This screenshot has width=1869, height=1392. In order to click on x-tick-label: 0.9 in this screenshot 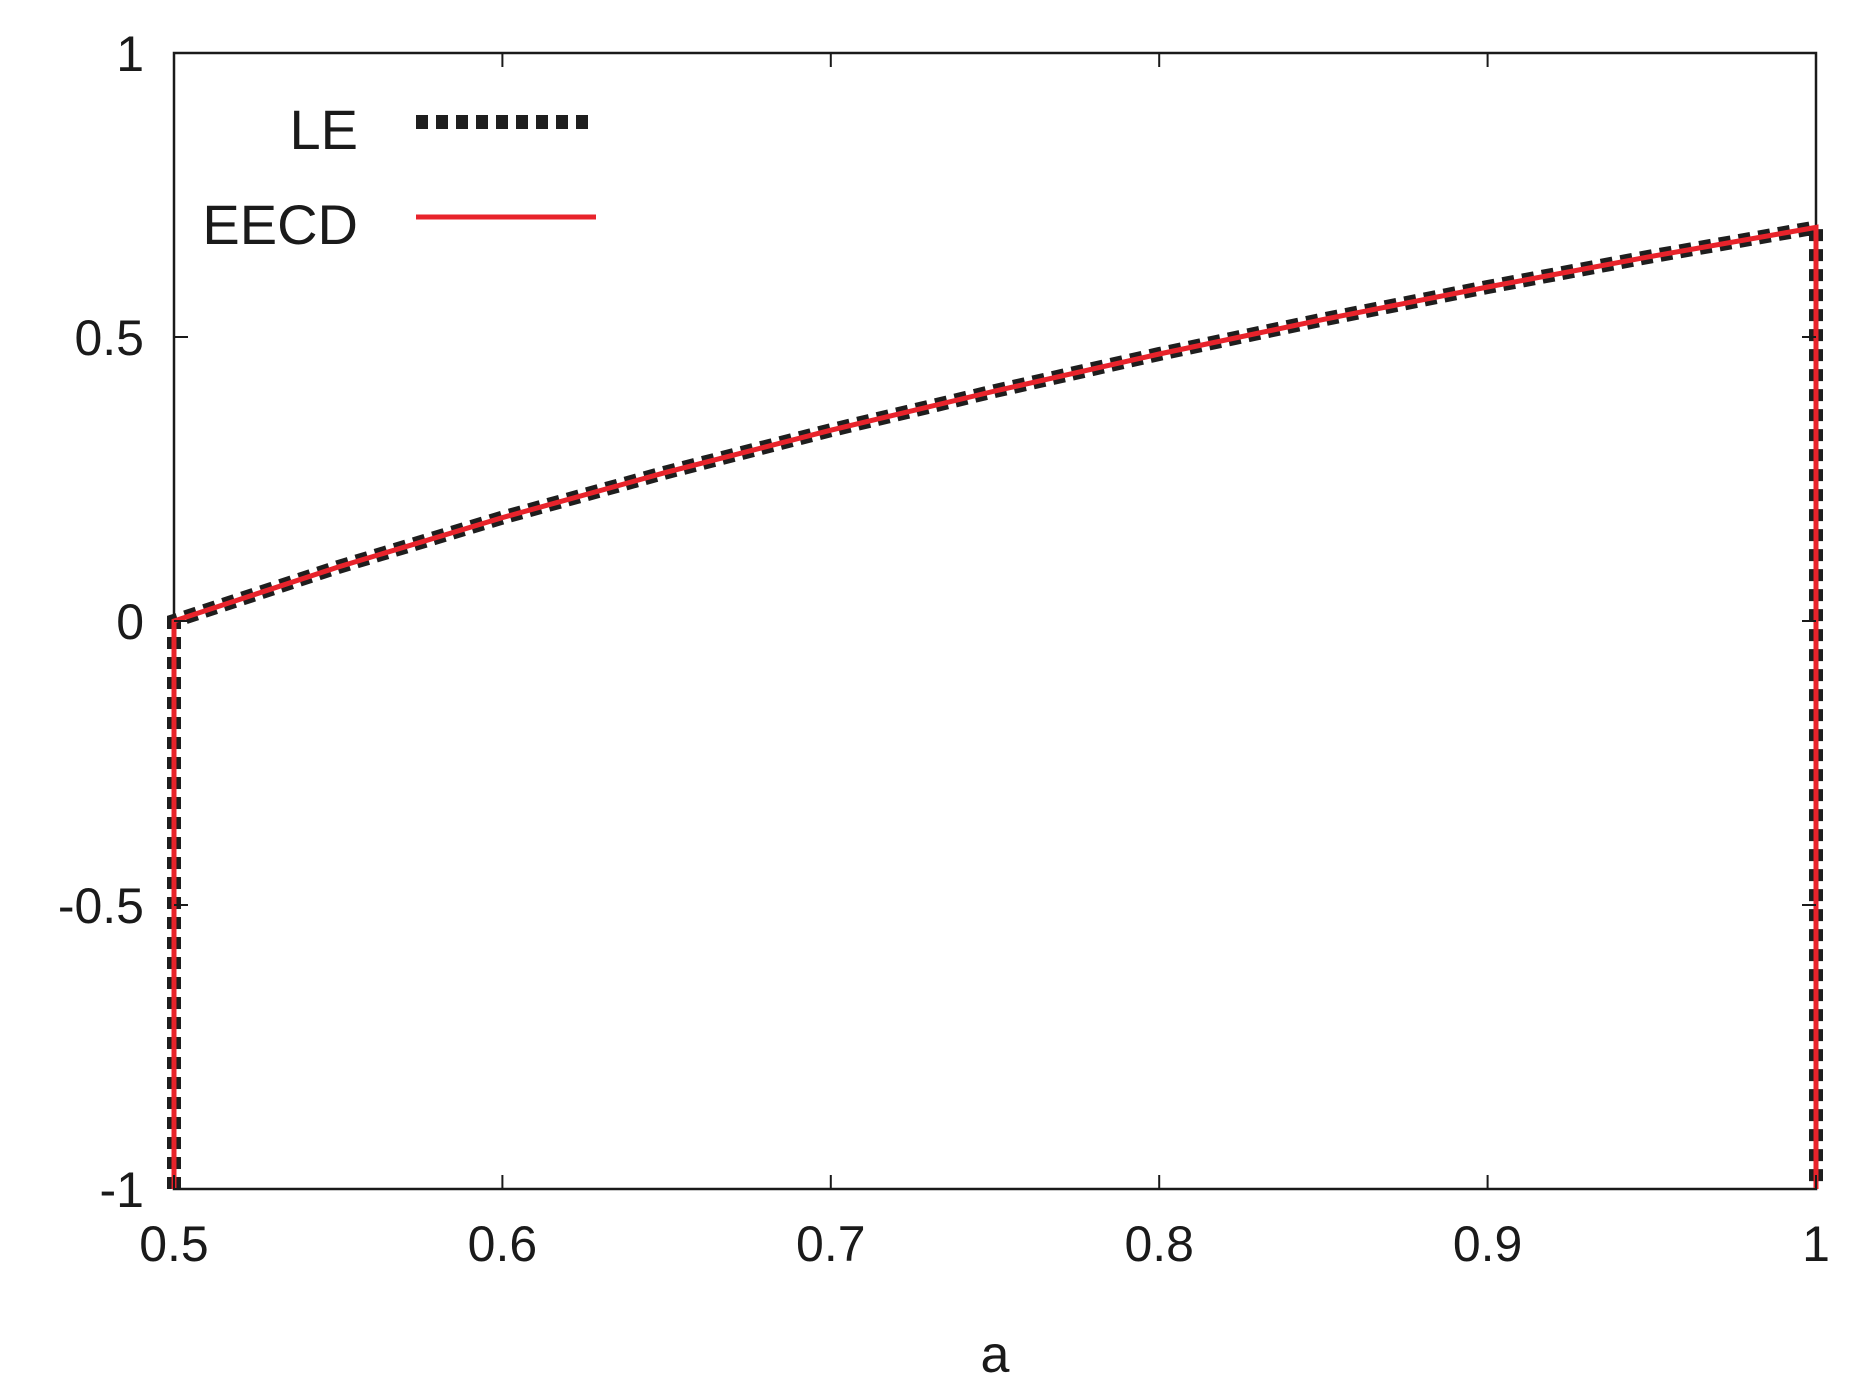, I will do `click(1488, 1244)`.